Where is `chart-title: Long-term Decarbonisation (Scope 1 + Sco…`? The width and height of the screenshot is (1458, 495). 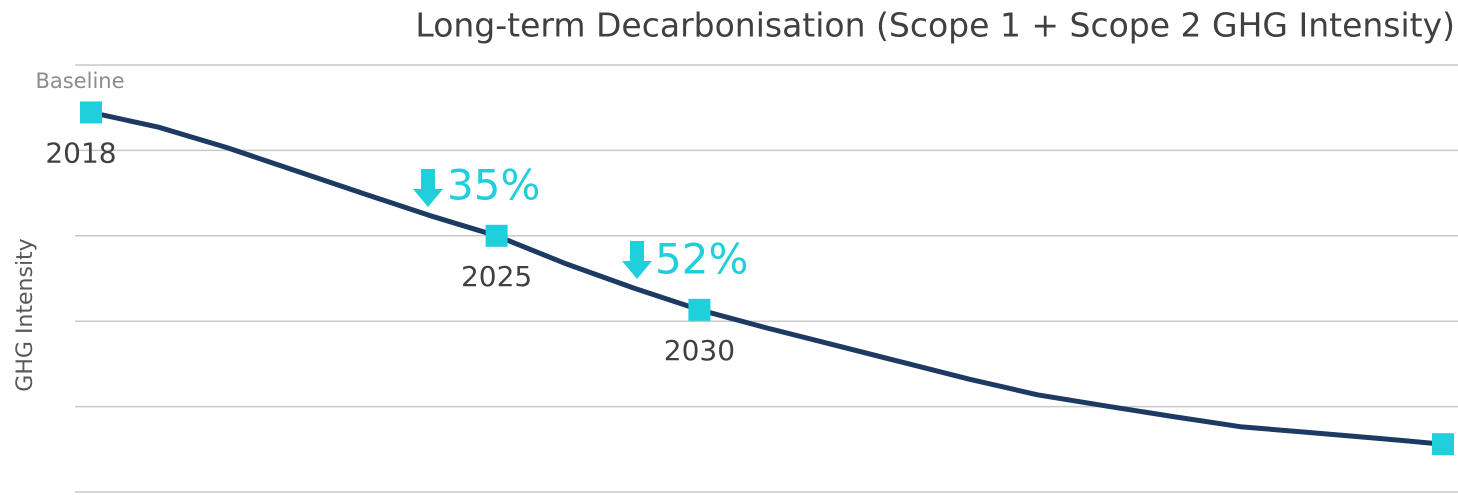
chart-title: Long-term Decarbonisation (Scope 1 + Sco… is located at coordinates (935, 25).